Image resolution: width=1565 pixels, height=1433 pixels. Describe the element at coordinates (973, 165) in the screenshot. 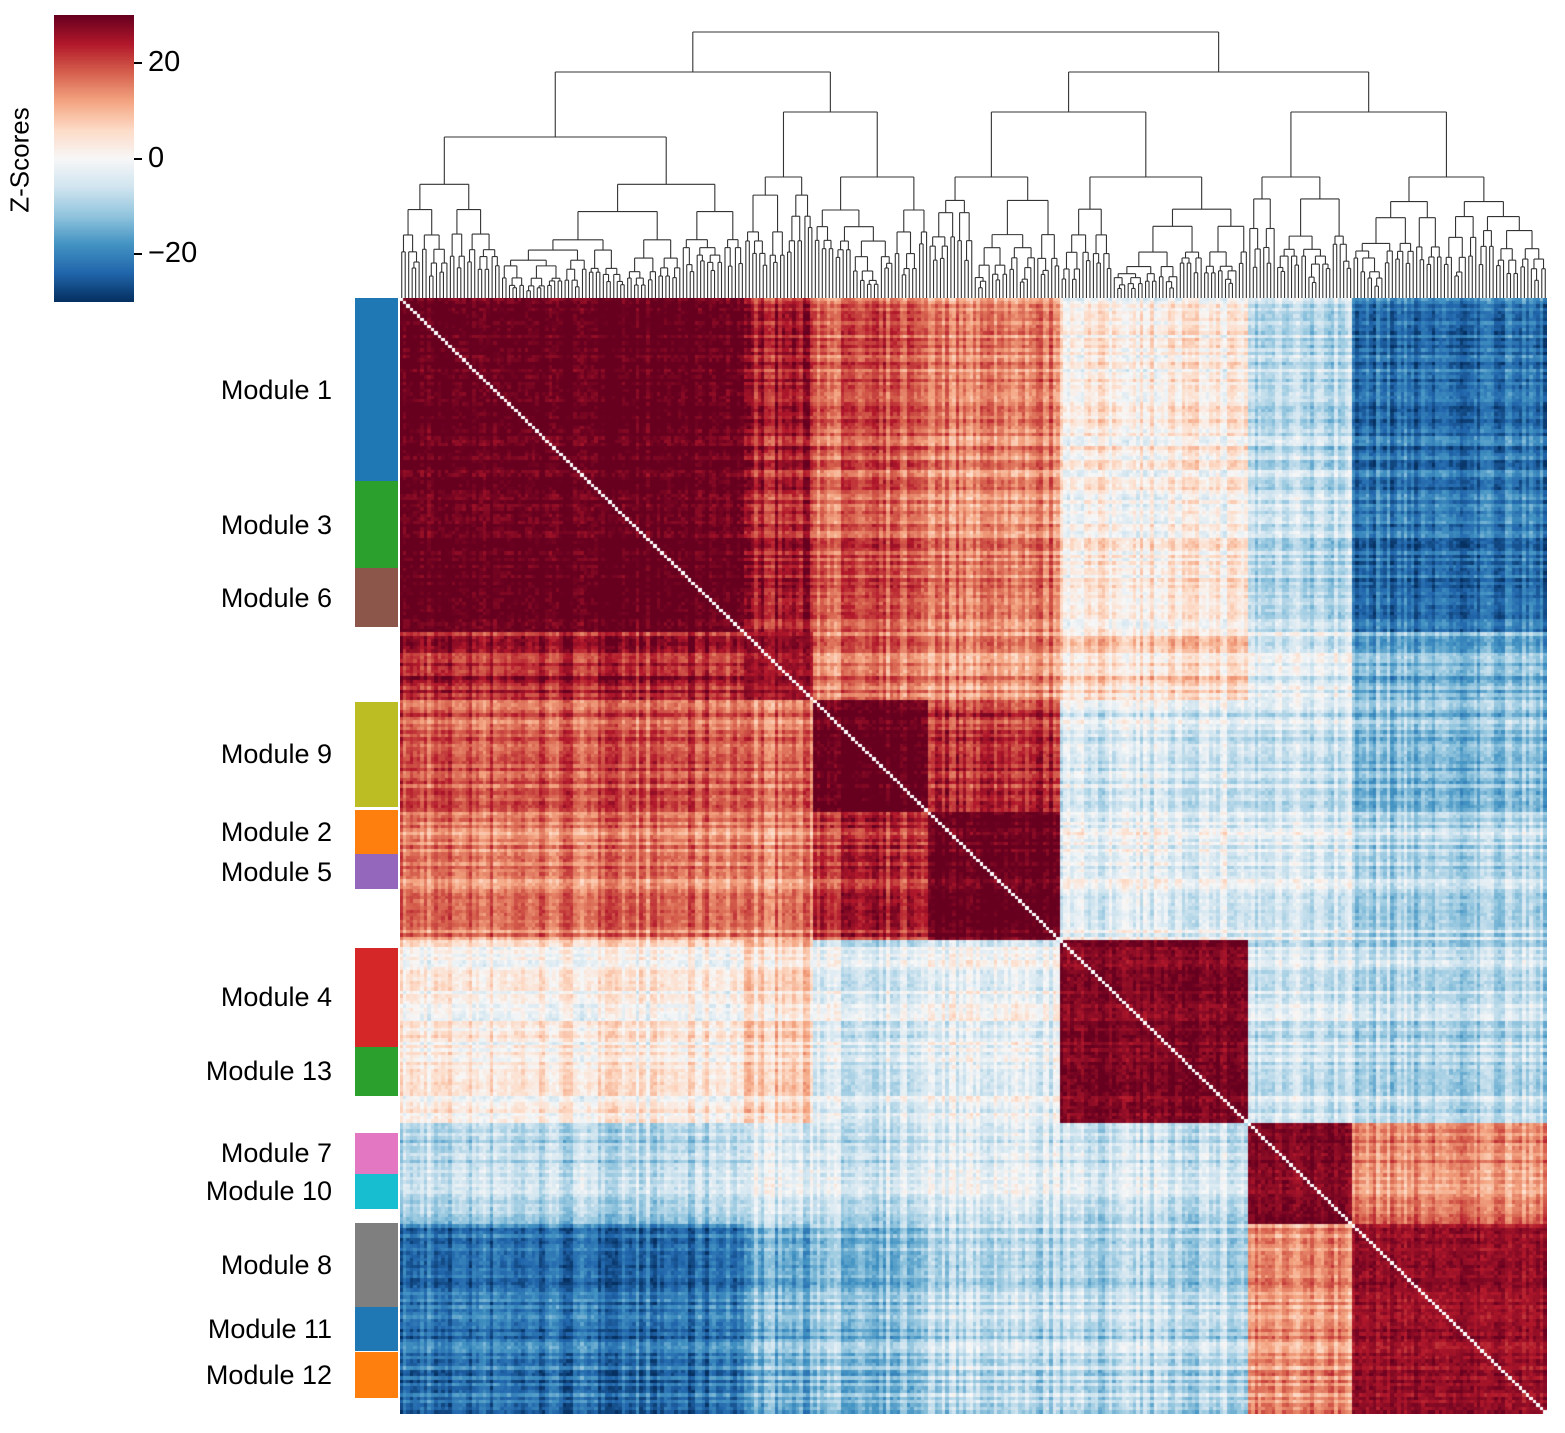

I see `column-dendrogram` at that location.